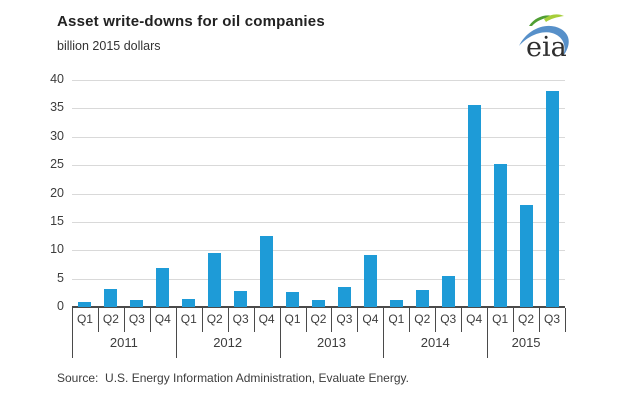 This screenshot has height=415, width=623. I want to click on x-axis-quarter-2011-Q4: Q4, so click(162, 319).